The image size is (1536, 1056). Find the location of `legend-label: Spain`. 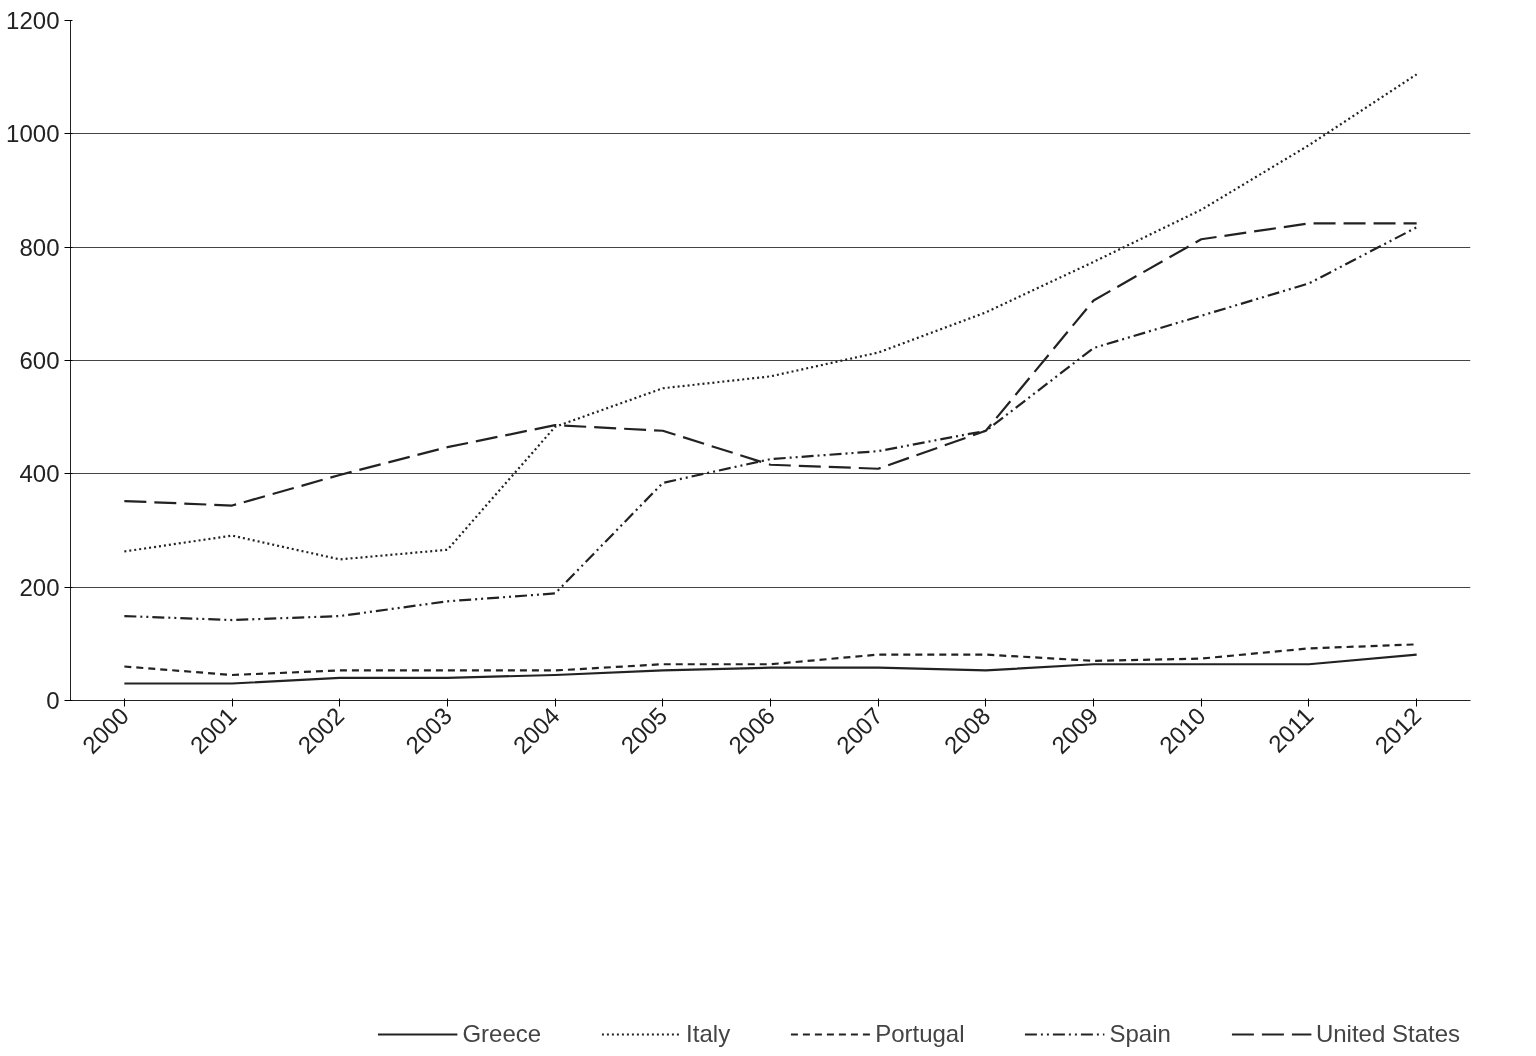

legend-label: Spain is located at coordinates (1140, 1034).